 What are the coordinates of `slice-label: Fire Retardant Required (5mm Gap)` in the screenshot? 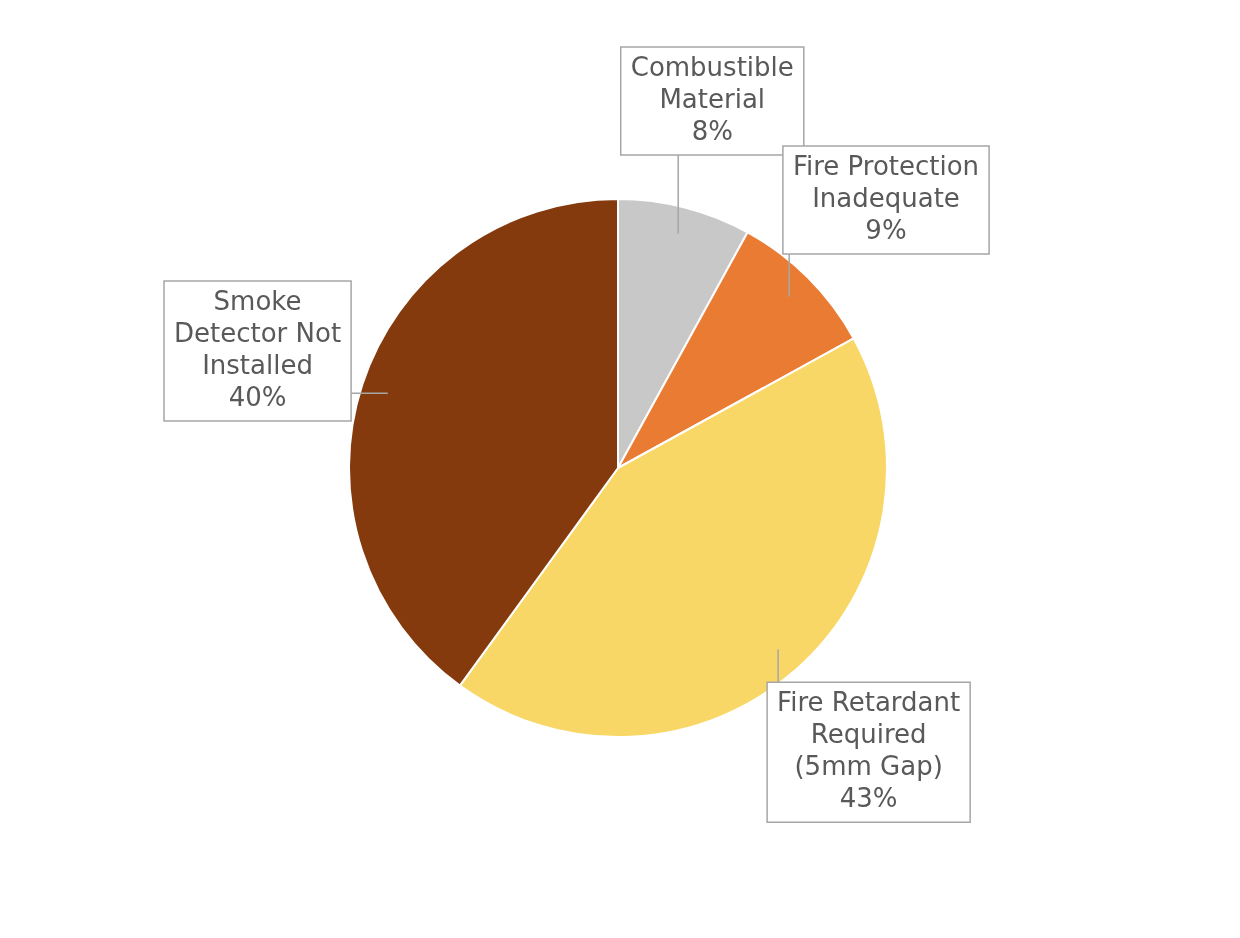 It's located at (869, 734).